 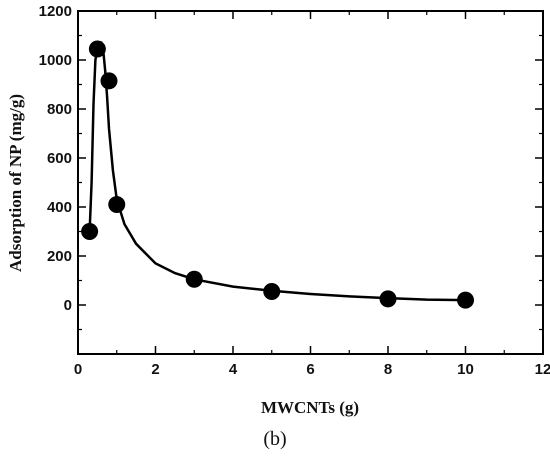 What do you see at coordinates (465, 369) in the screenshot?
I see `x-tick-label: 10` at bounding box center [465, 369].